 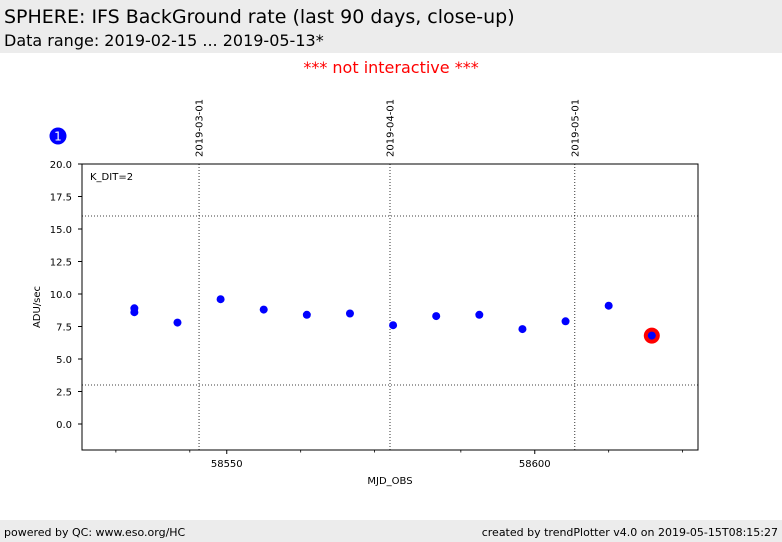 I want to click on y-tick-label: 20.0, so click(x=61, y=165).